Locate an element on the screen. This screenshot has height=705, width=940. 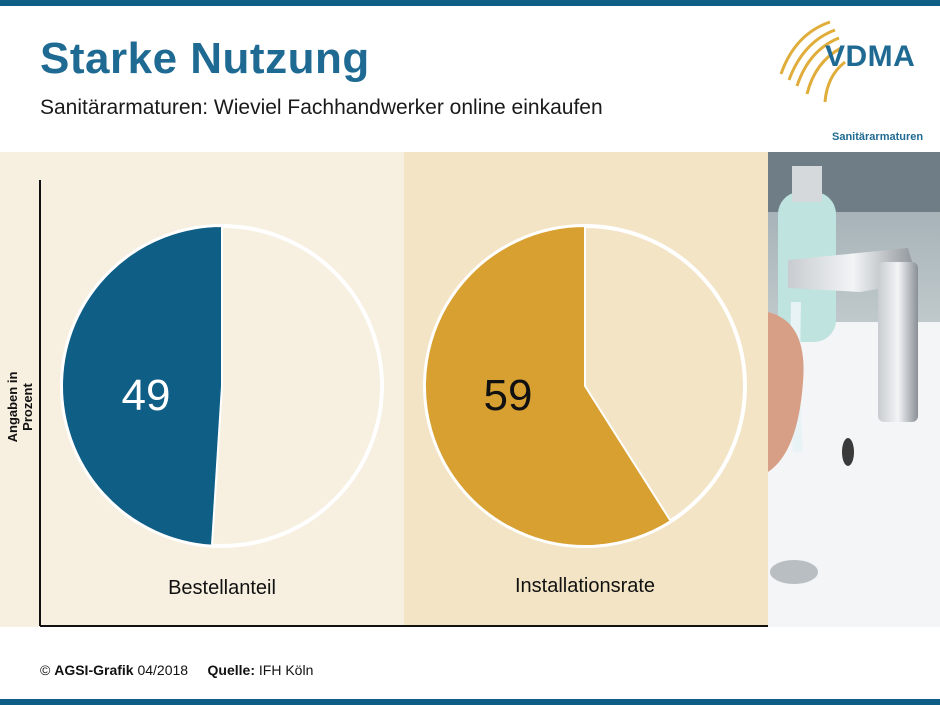
pie-category-label: Bestellanteil is located at coordinates (222, 588).